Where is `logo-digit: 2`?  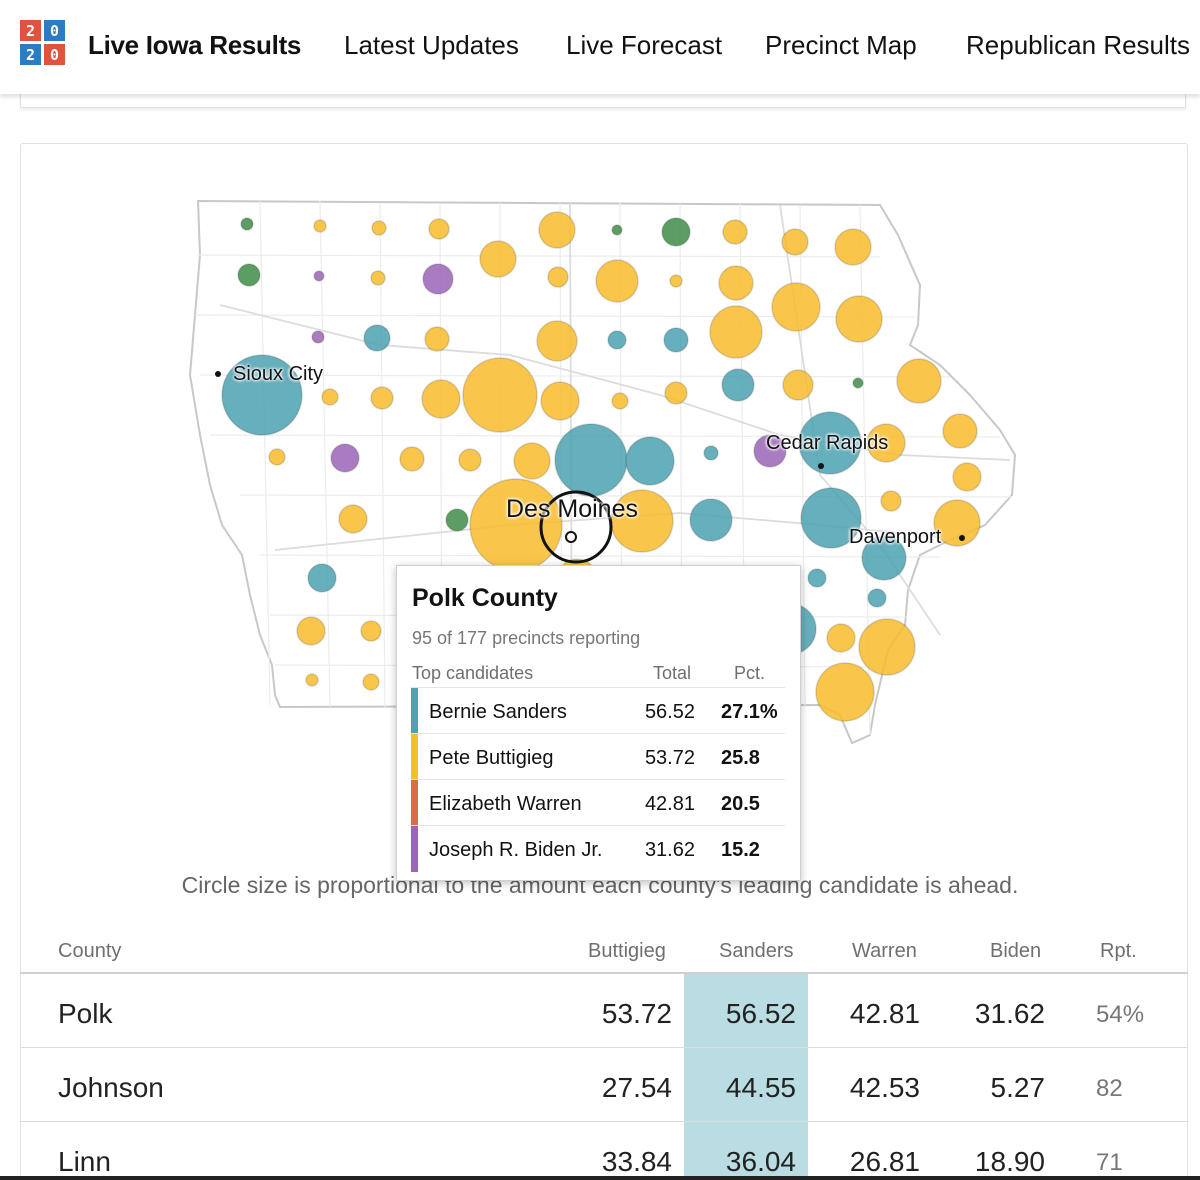 logo-digit: 2 is located at coordinates (30, 30).